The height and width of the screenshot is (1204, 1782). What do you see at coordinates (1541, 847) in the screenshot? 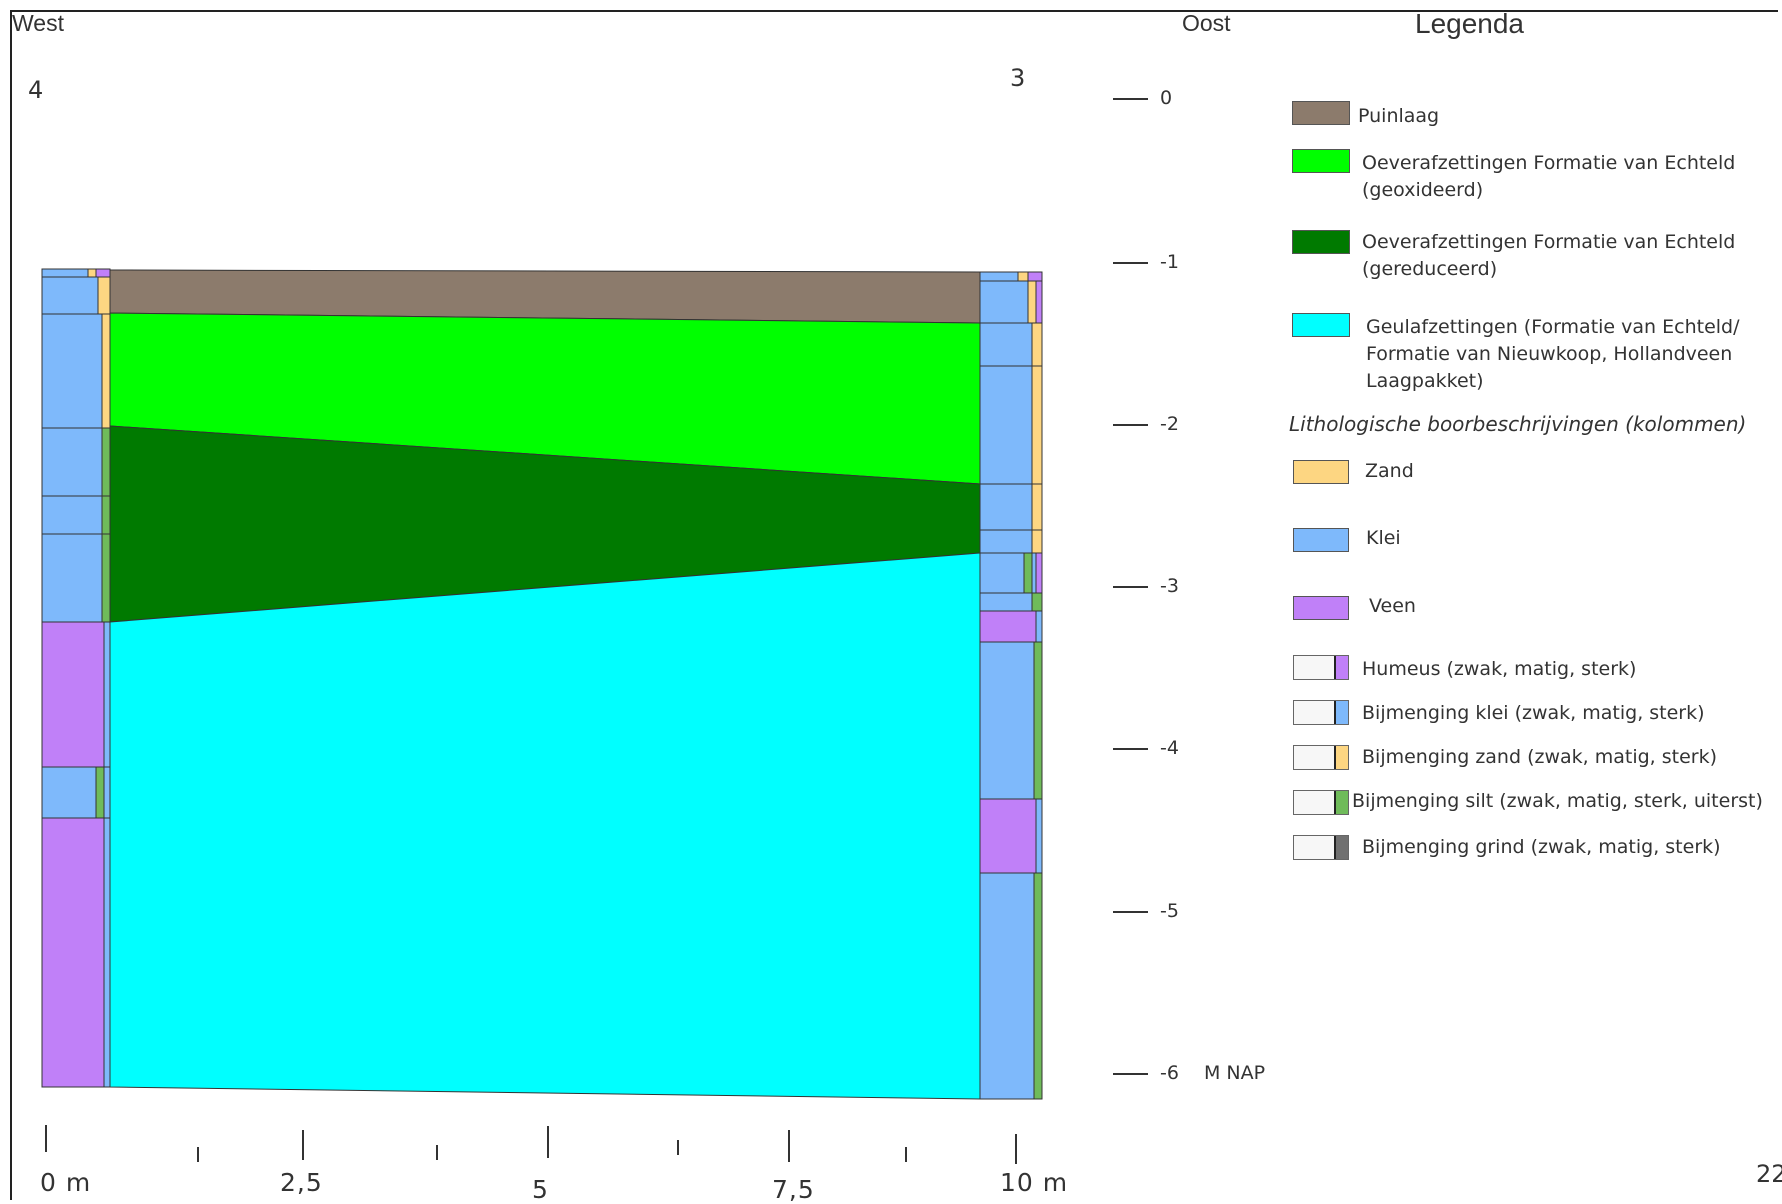
I see `legend-label-bijmenging-grind: Bijmenging grind (zwak, matig, sterk)` at bounding box center [1541, 847].